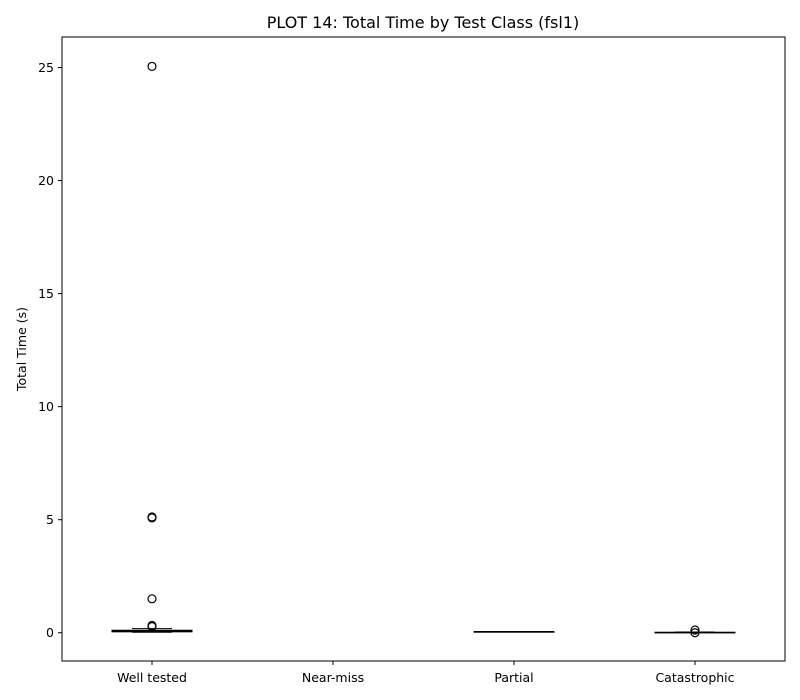 Image resolution: width=800 pixels, height=700 pixels. I want to click on box-catastrophic, so click(695, 631).